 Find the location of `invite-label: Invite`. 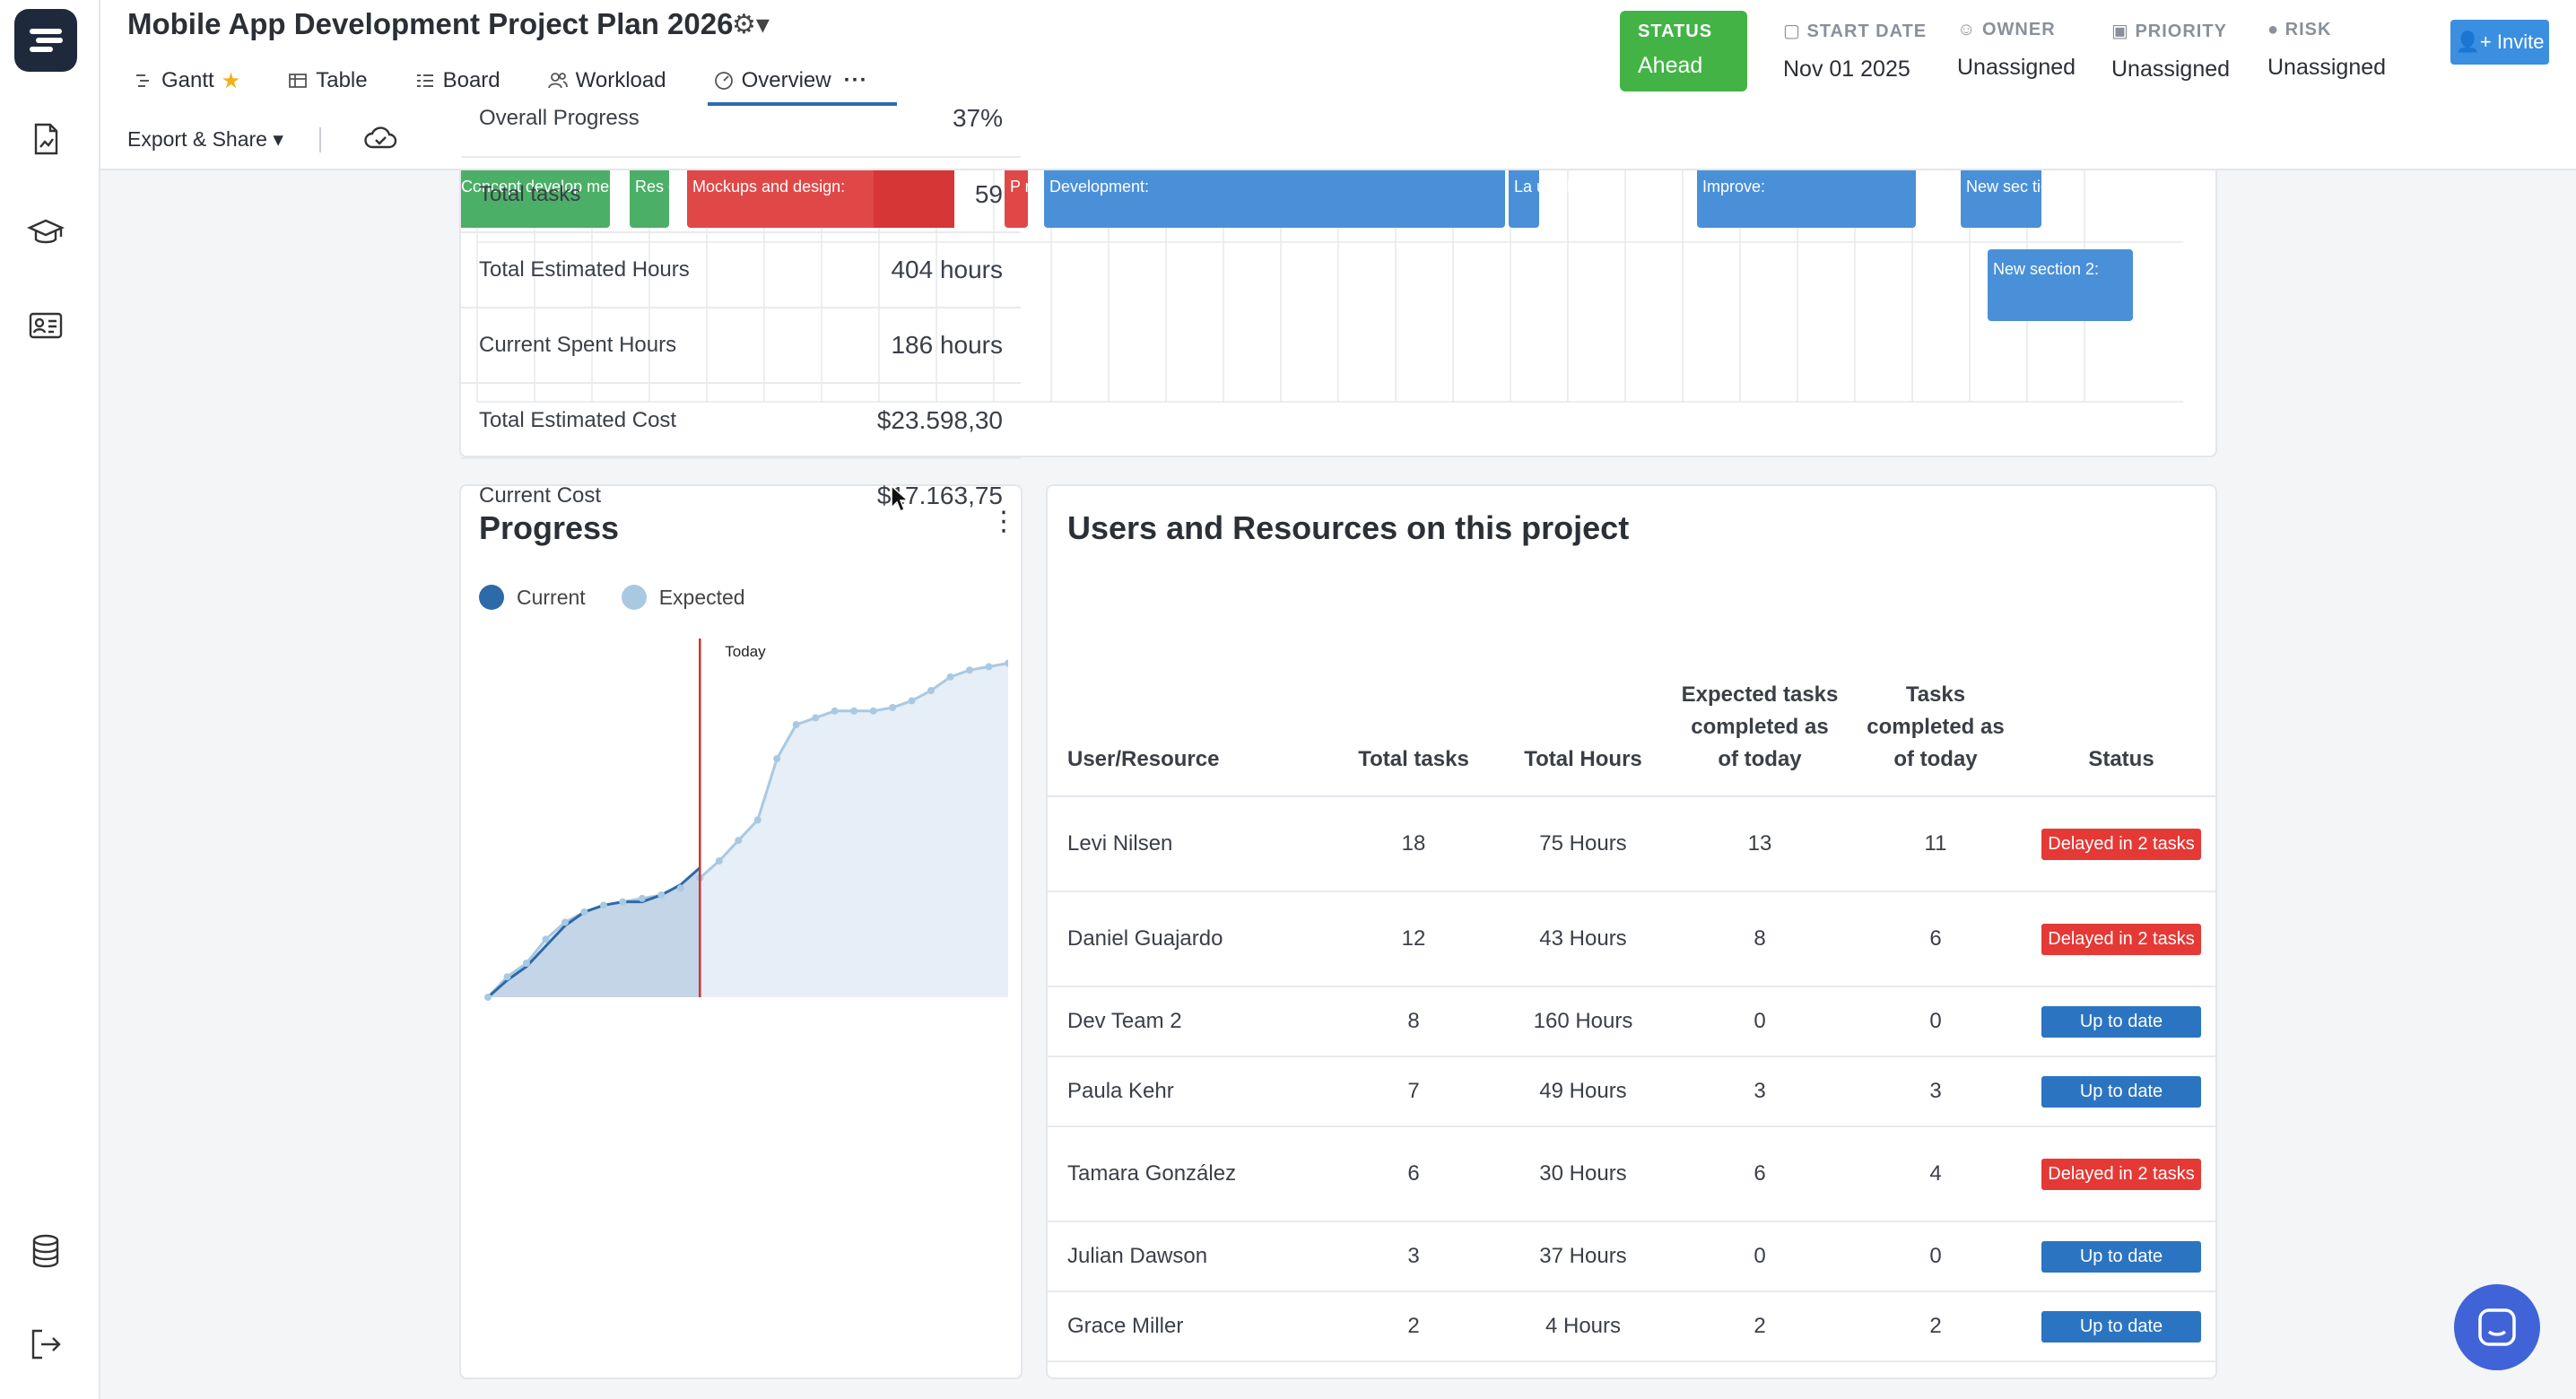

invite-label: Invite is located at coordinates (2520, 42).